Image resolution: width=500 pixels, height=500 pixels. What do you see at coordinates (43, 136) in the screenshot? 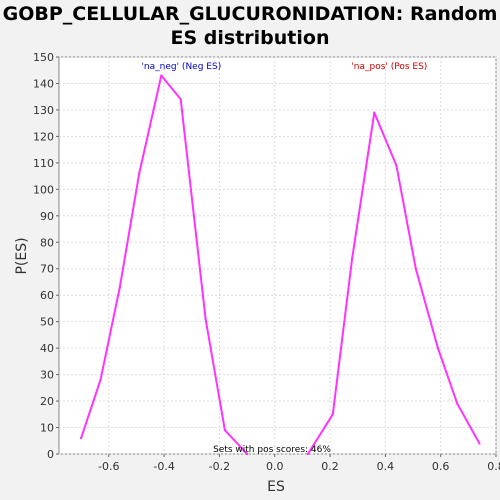
I see `y-tick-label: 120` at bounding box center [43, 136].